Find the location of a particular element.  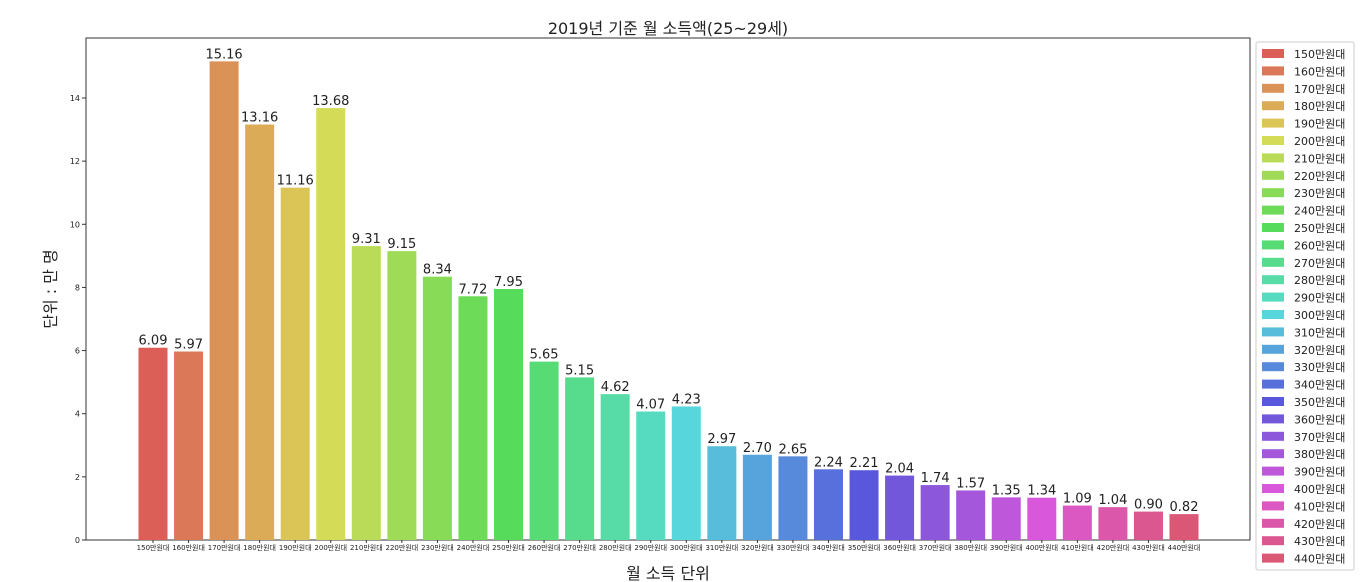

legend-label: 300만원대 is located at coordinates (1319, 315).